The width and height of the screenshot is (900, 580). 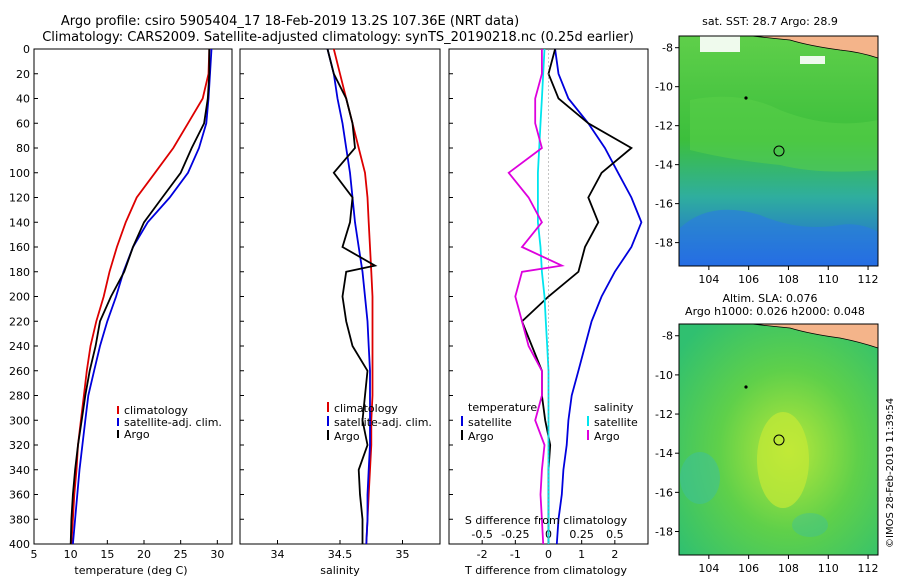 What do you see at coordinates (130, 570) in the screenshot?
I see `temperature-x-label: temperature (deg C)` at bounding box center [130, 570].